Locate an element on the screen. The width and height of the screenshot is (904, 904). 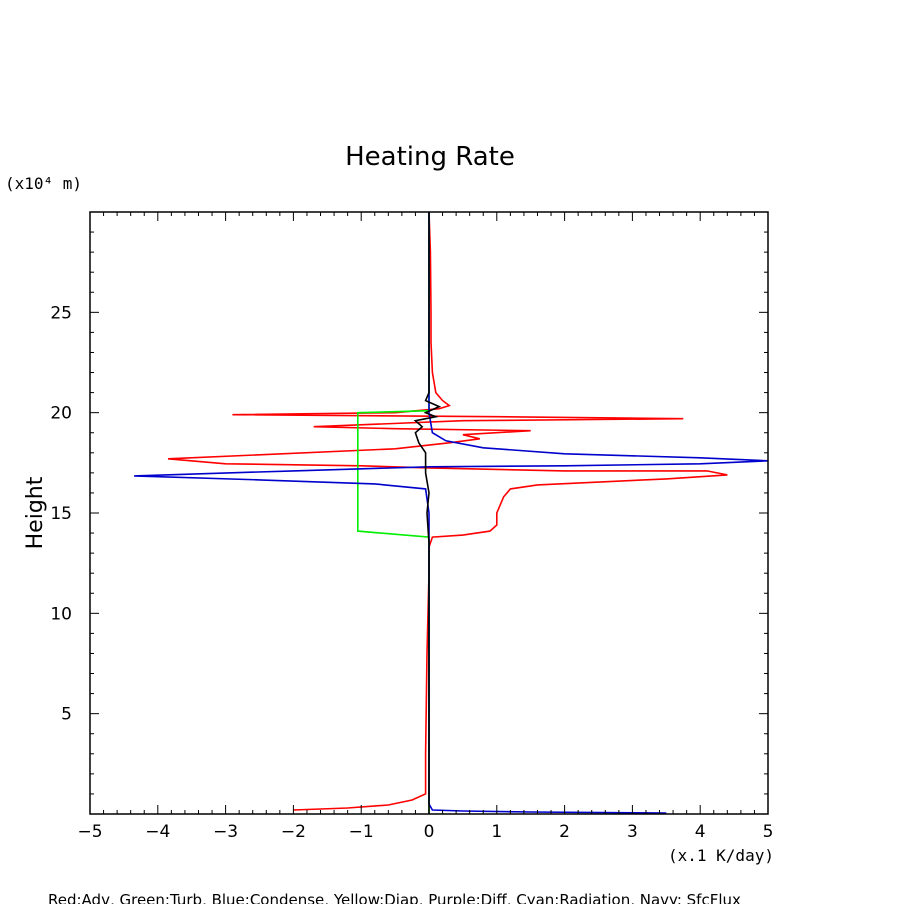
x-tick-label: 0 is located at coordinates (429, 832).